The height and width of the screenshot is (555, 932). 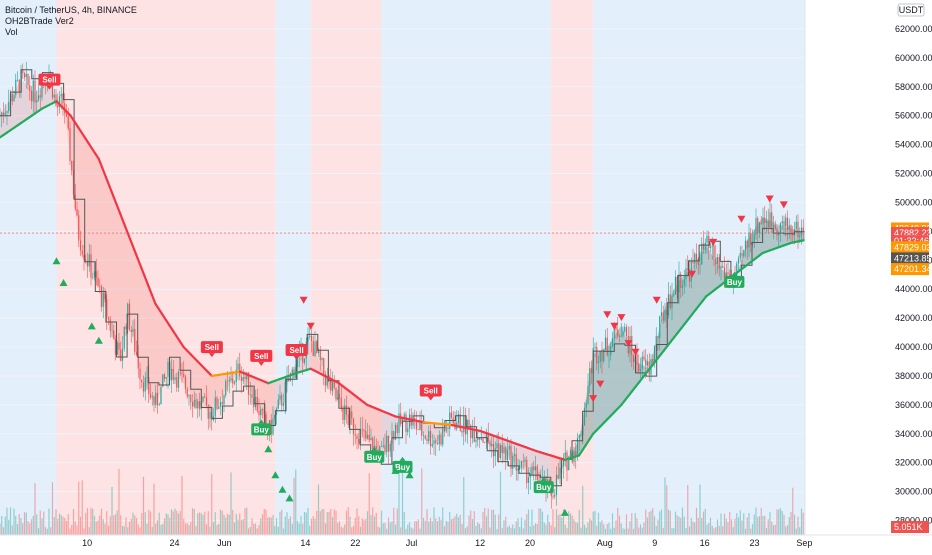 I want to click on y-tick-label: 38000.00, so click(x=913, y=376).